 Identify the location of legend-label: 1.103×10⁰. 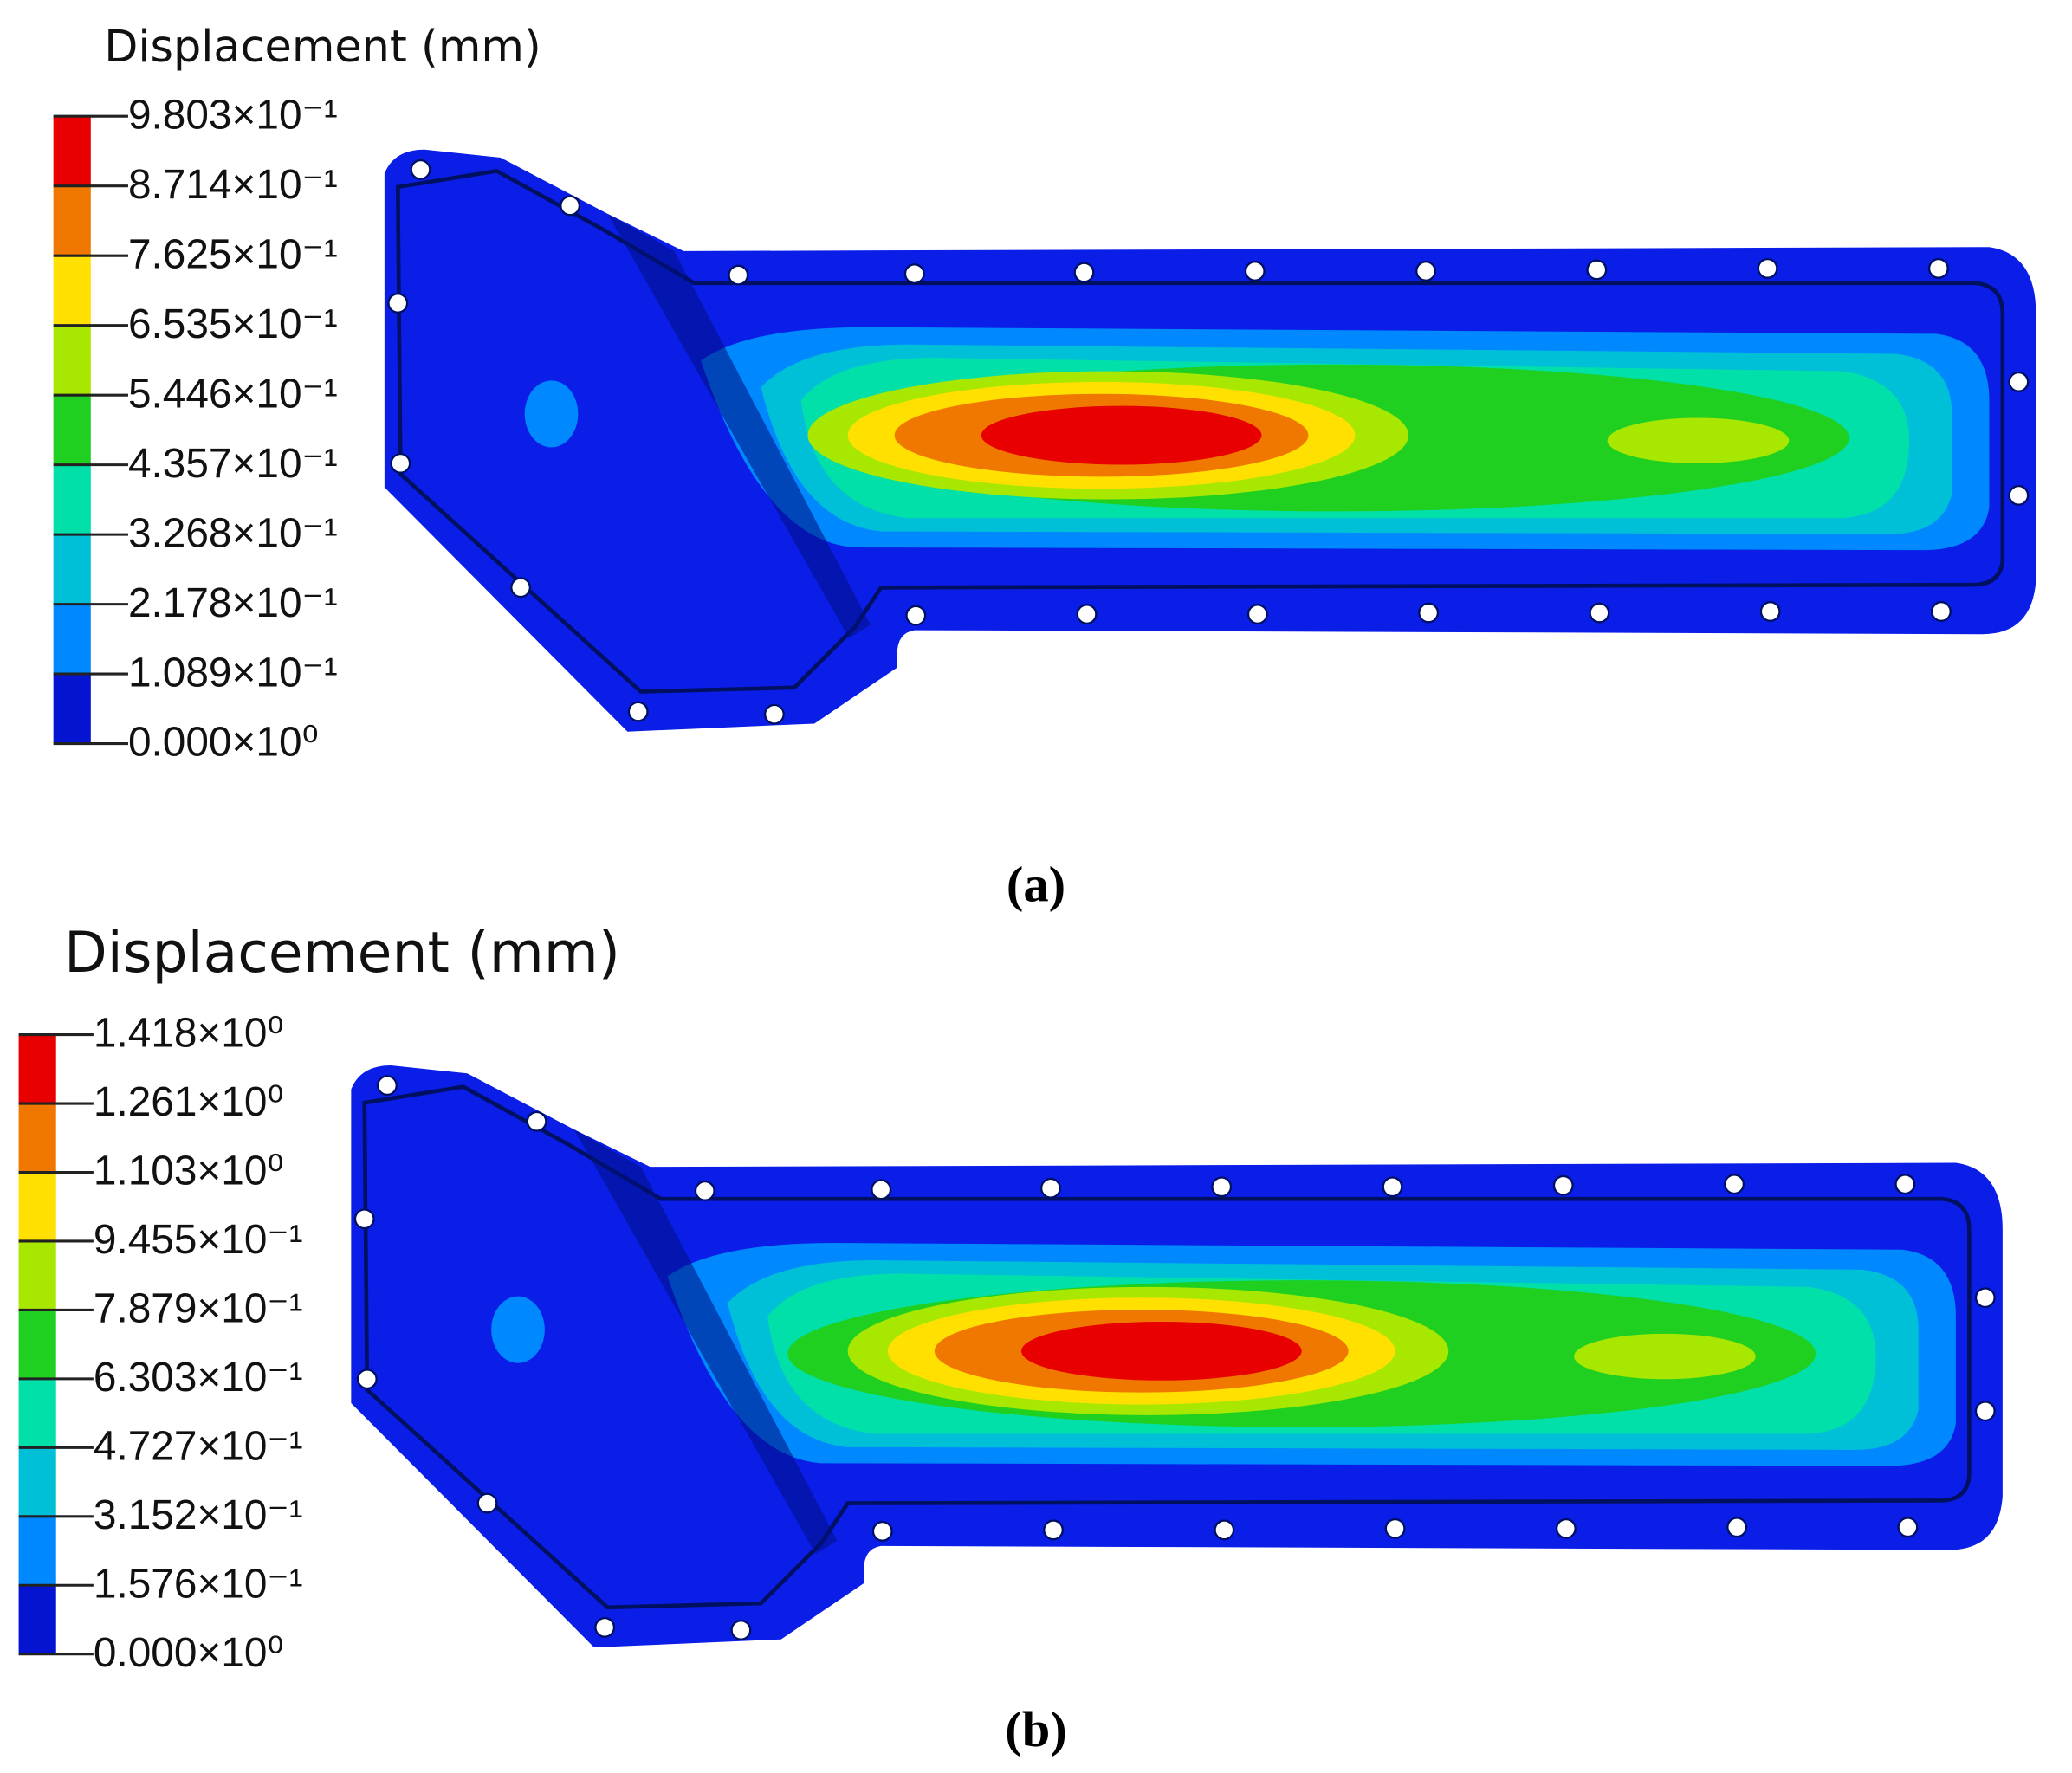
(189, 1171).